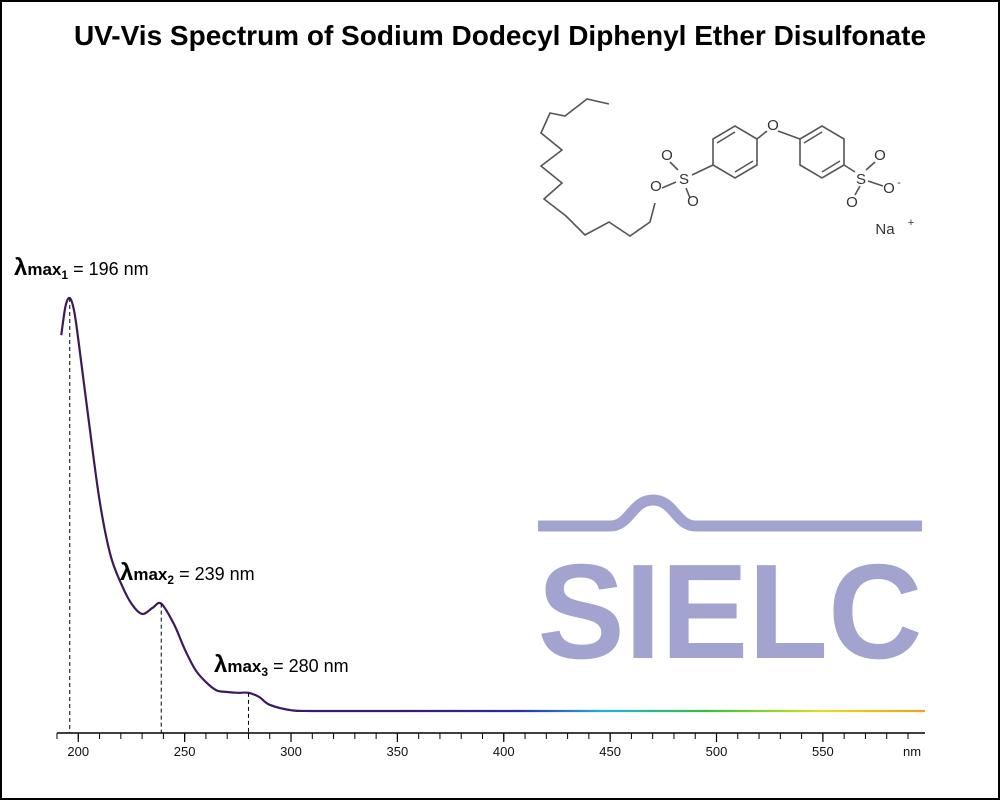 The height and width of the screenshot is (800, 1000). I want to click on peak-value: = 280 nm, so click(308, 666).